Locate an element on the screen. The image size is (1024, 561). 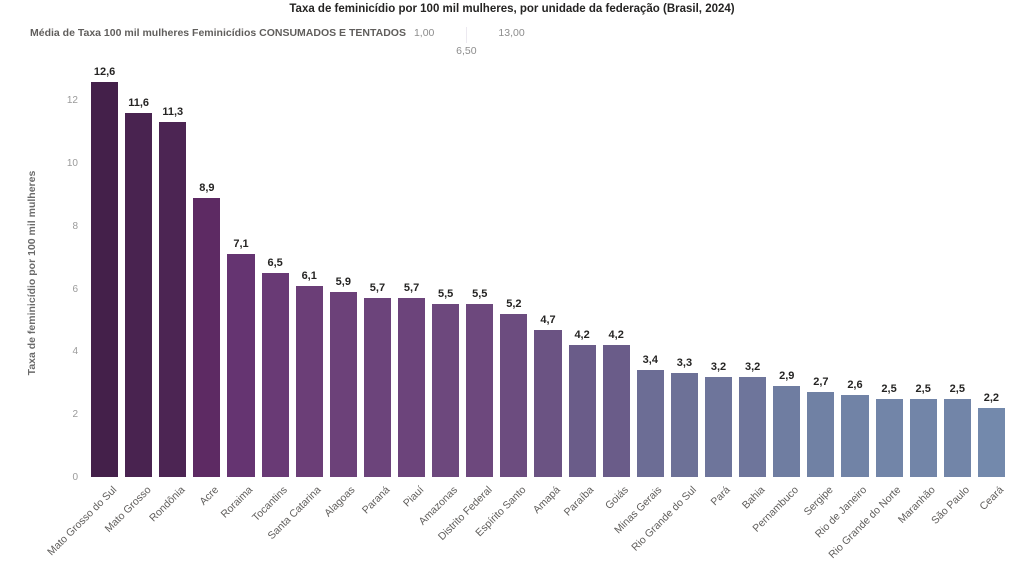
bar-slot: 3,4 Minas Gerais is located at coordinates (639, 302).